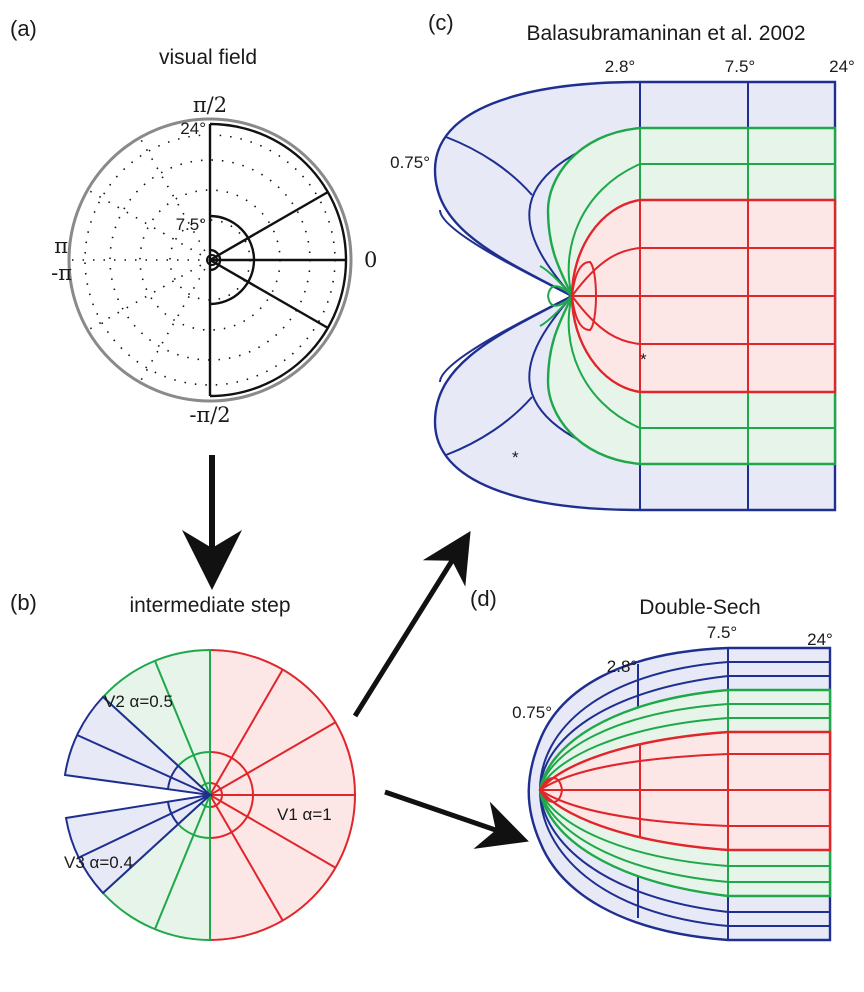 This screenshot has height=992, width=864. I want to click on arrow-b-to-c, so click(411, 624).